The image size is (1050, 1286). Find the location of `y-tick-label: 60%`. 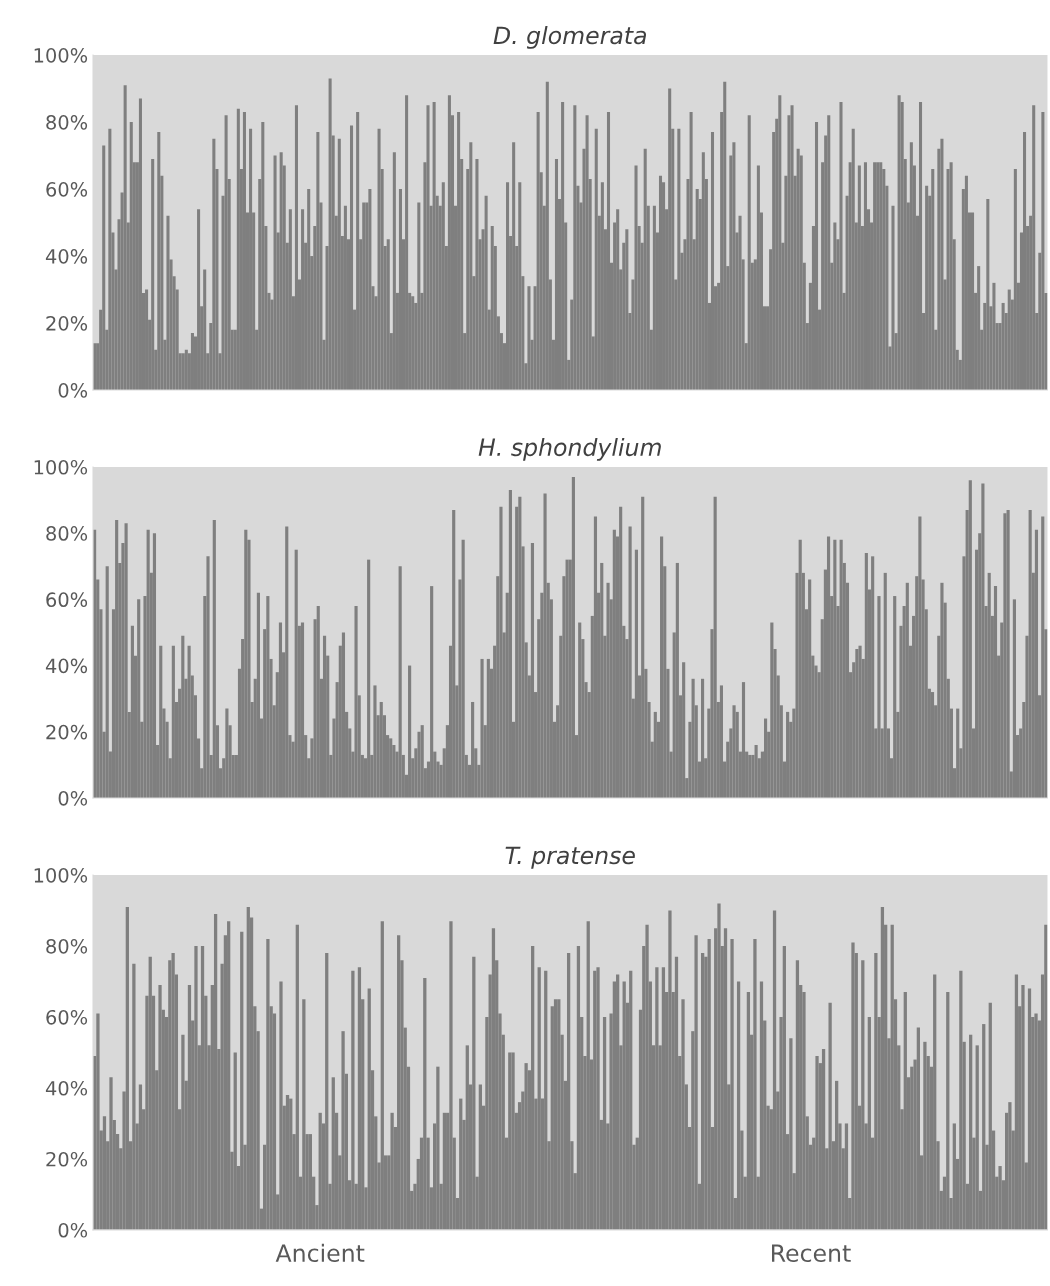

y-tick-label: 60% is located at coordinates (67, 1017).